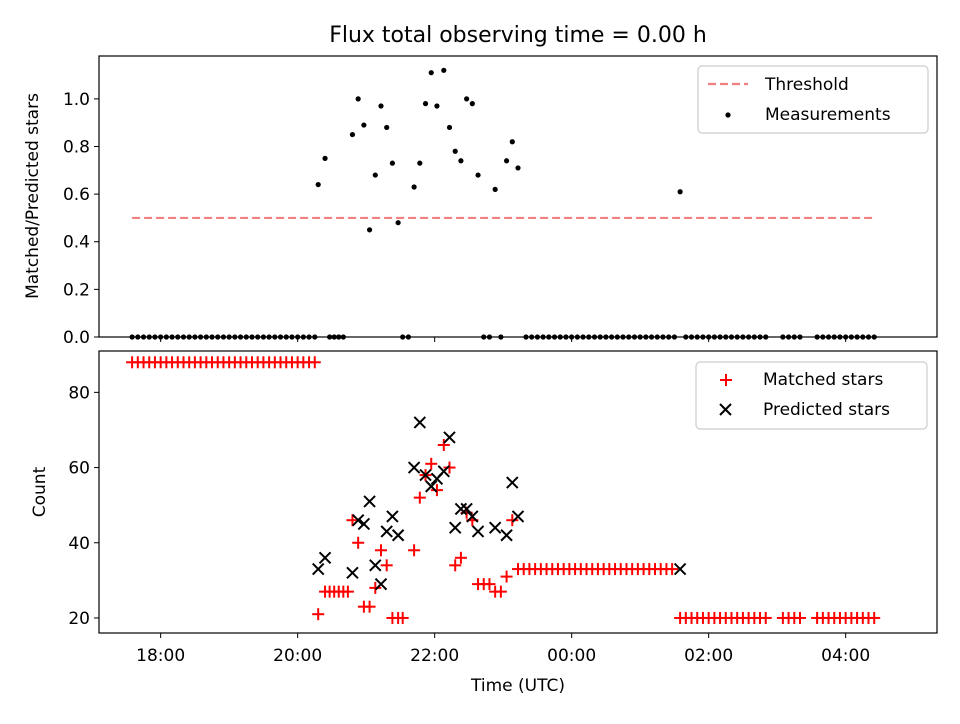 This screenshot has width=960, height=724. I want to click on top-legend-box, so click(813, 99).